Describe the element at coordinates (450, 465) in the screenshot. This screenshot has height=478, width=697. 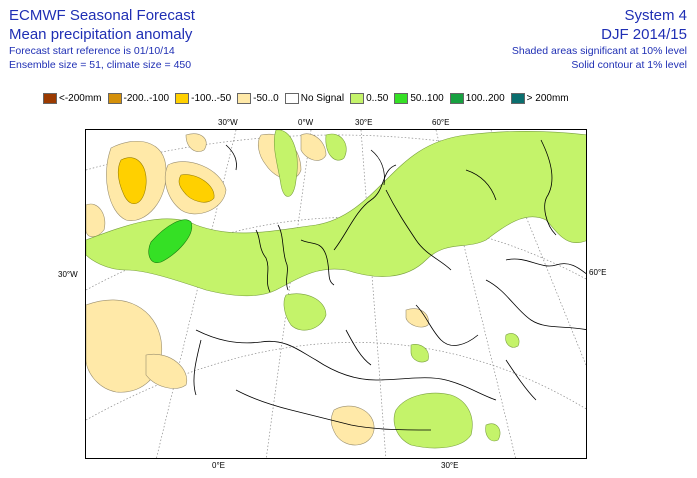
I see `tick-bottom-30e: 30°E` at that location.